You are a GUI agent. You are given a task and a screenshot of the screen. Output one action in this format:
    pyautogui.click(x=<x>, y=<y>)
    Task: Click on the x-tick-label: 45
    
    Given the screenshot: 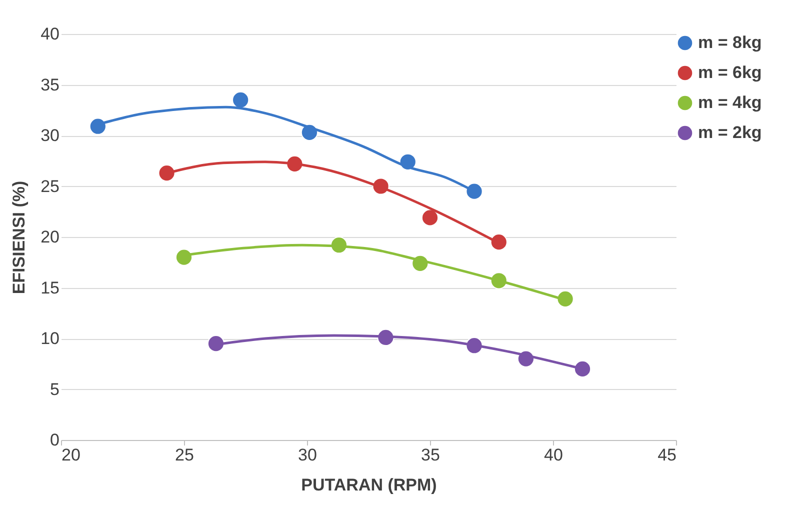 What is the action you would take?
    pyautogui.click(x=667, y=455)
    